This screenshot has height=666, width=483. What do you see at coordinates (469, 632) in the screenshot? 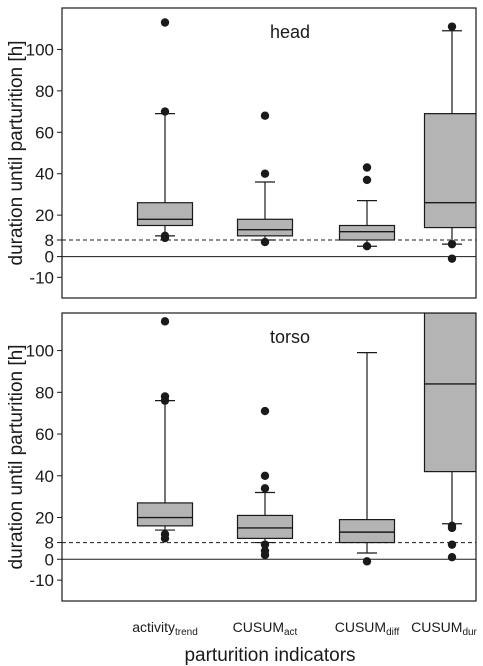
I see `category-subscript: dur` at bounding box center [469, 632].